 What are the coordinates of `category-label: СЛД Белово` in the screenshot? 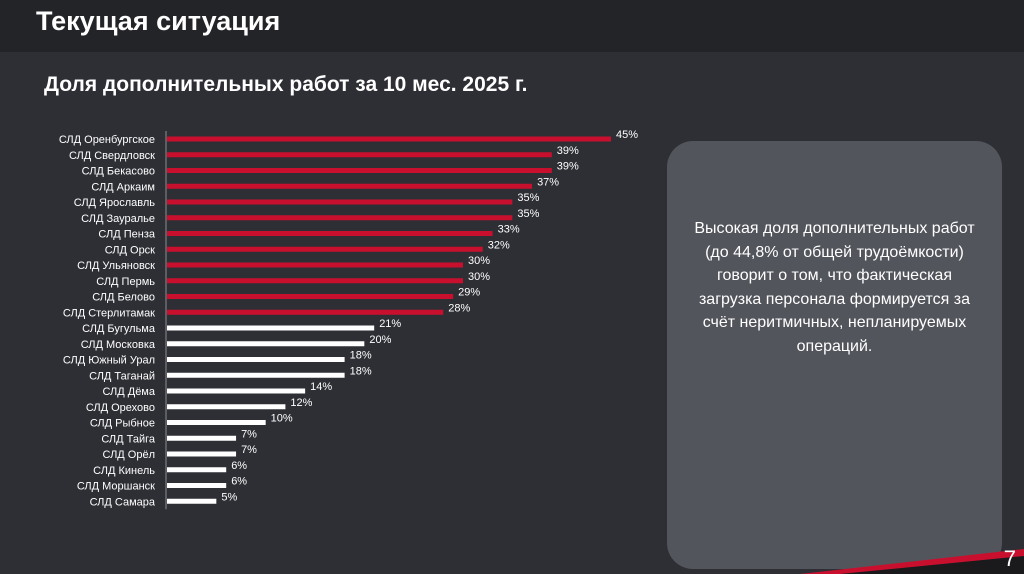 It's located at (123, 298).